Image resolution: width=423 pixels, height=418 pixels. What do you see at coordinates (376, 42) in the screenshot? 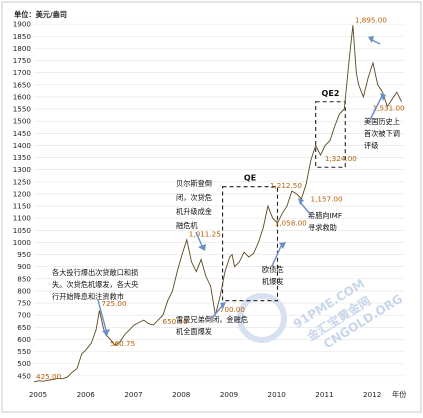
I see `arrow-peak` at bounding box center [376, 42].